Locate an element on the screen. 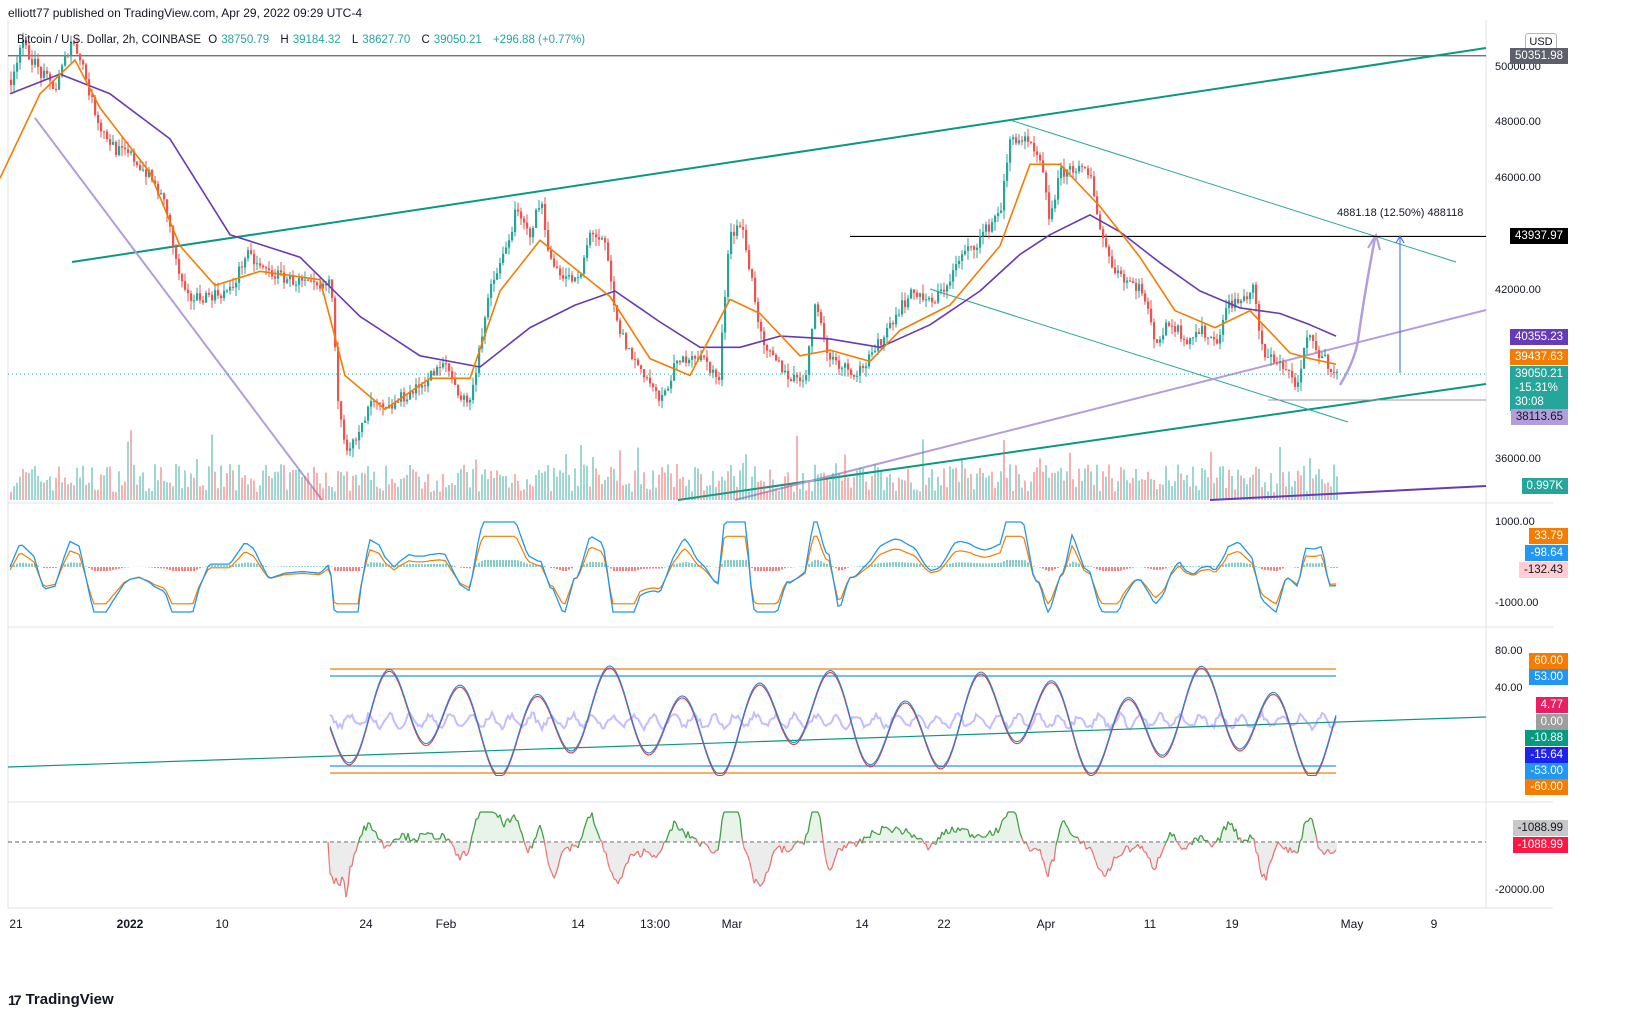  ohlc-open: O 38750.79 is located at coordinates (239, 40).